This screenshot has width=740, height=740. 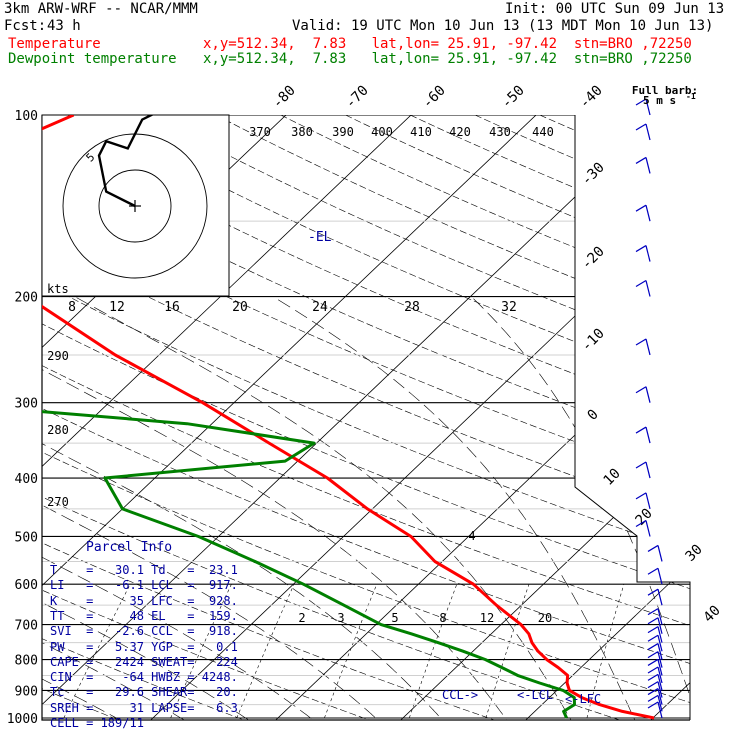 What do you see at coordinates (101, 9) in the screenshot?
I see `model-title: 3km ARW-WRF -- NCAR/MMM` at bounding box center [101, 9].